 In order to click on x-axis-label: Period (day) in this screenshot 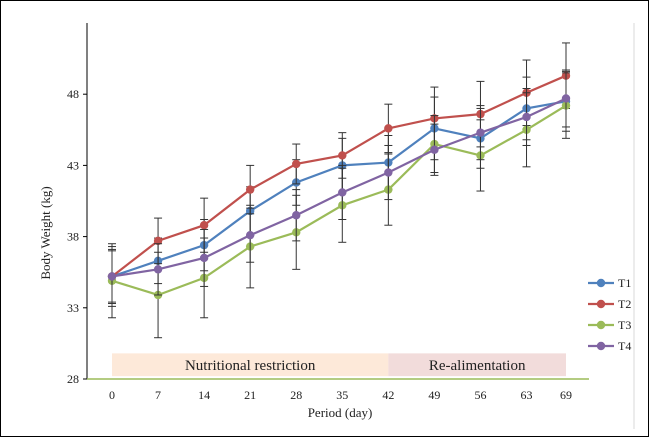, I will do `click(340, 412)`.